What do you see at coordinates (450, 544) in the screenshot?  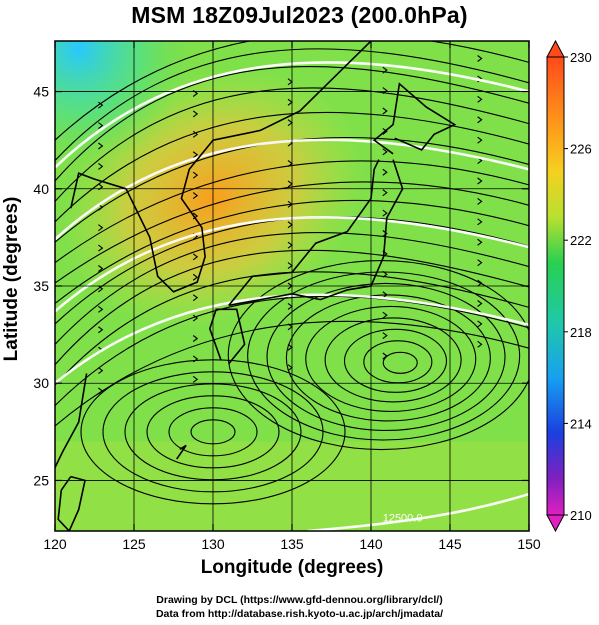 I see `x-tick-label: 145` at bounding box center [450, 544].